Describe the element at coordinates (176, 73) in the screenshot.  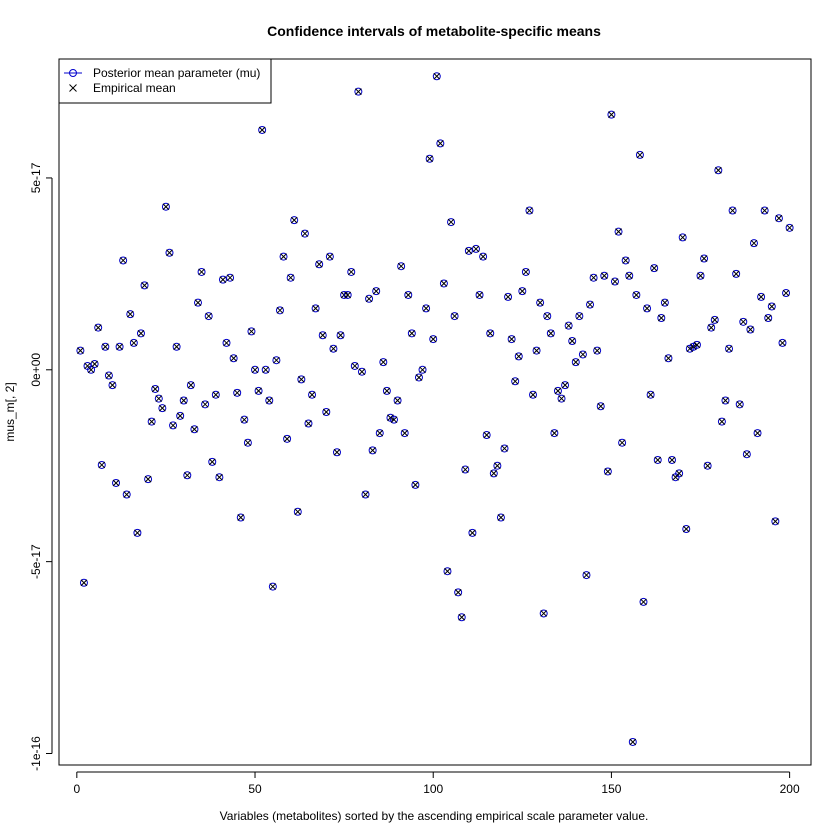
I see `legend-label-posterior: Posterior mean parameter (mu)` at that location.